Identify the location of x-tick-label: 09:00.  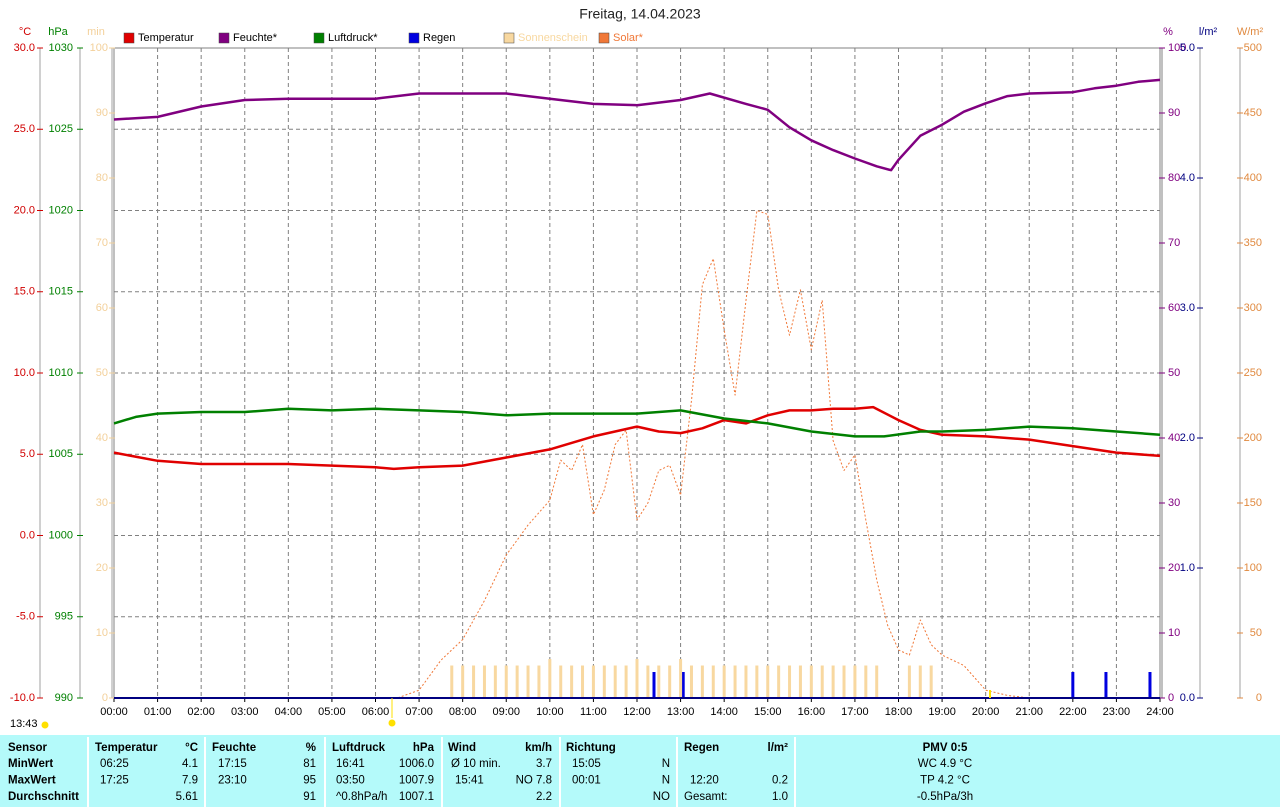
(506, 712).